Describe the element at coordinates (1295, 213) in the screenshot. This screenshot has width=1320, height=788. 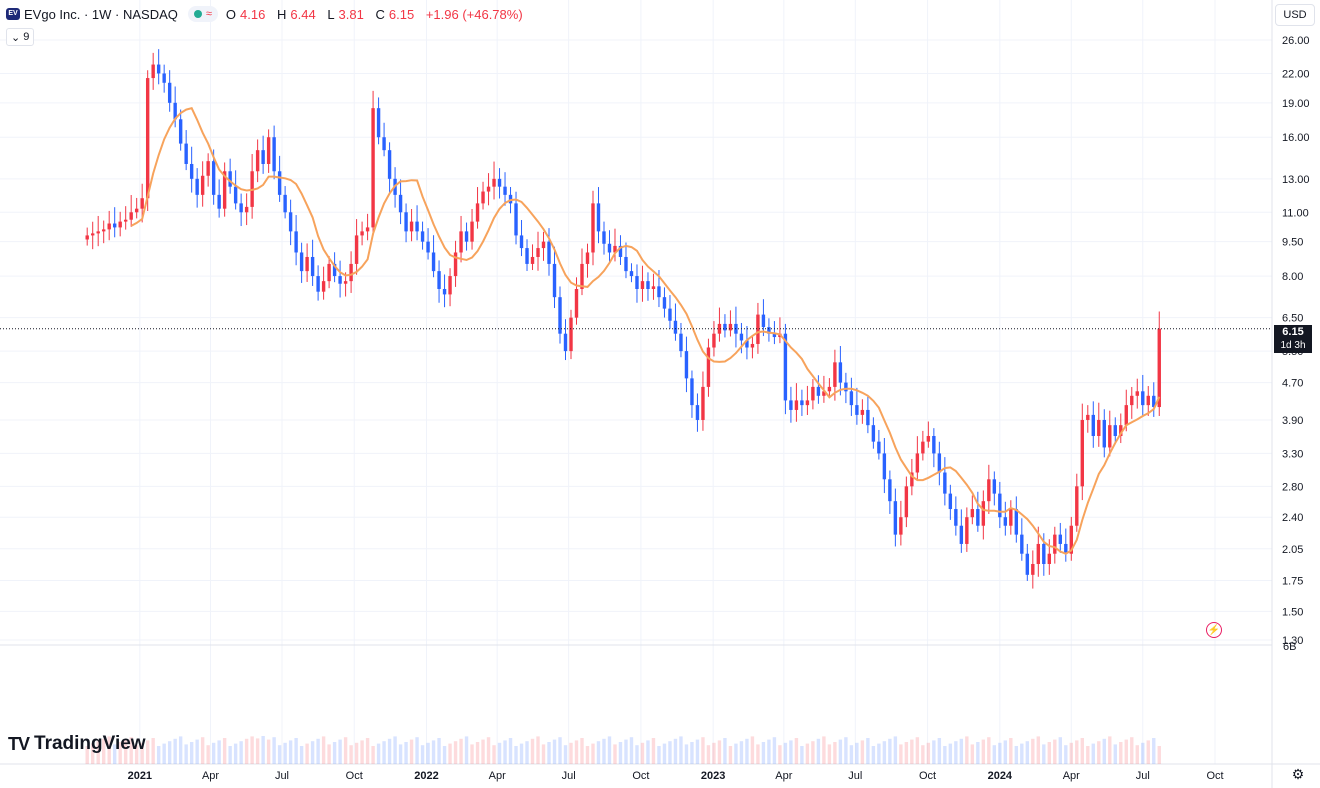
I see `price-tick-label: 11.00` at that location.